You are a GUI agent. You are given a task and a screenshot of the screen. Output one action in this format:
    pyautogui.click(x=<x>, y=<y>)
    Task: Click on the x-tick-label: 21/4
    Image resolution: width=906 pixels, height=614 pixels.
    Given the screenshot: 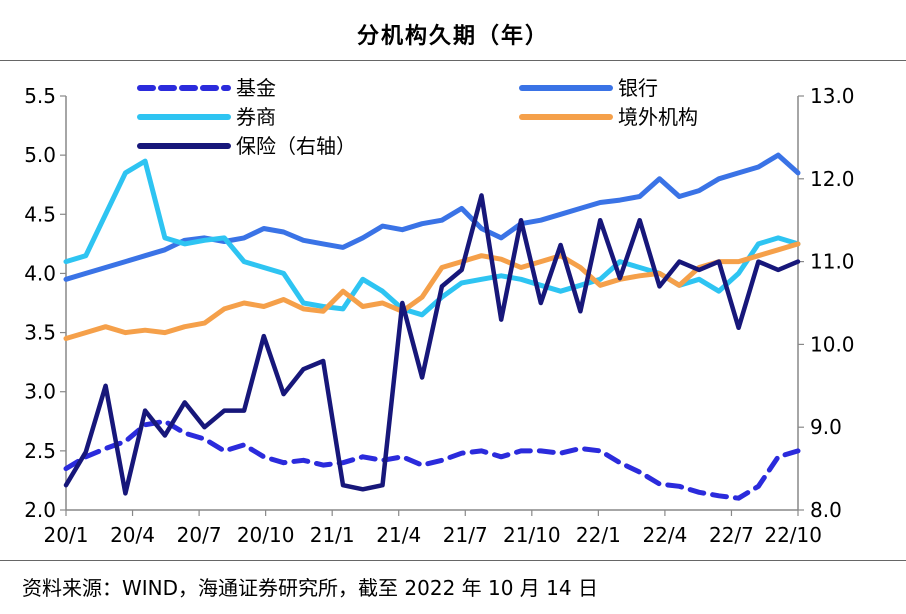 What is the action you would take?
    pyautogui.click(x=398, y=535)
    